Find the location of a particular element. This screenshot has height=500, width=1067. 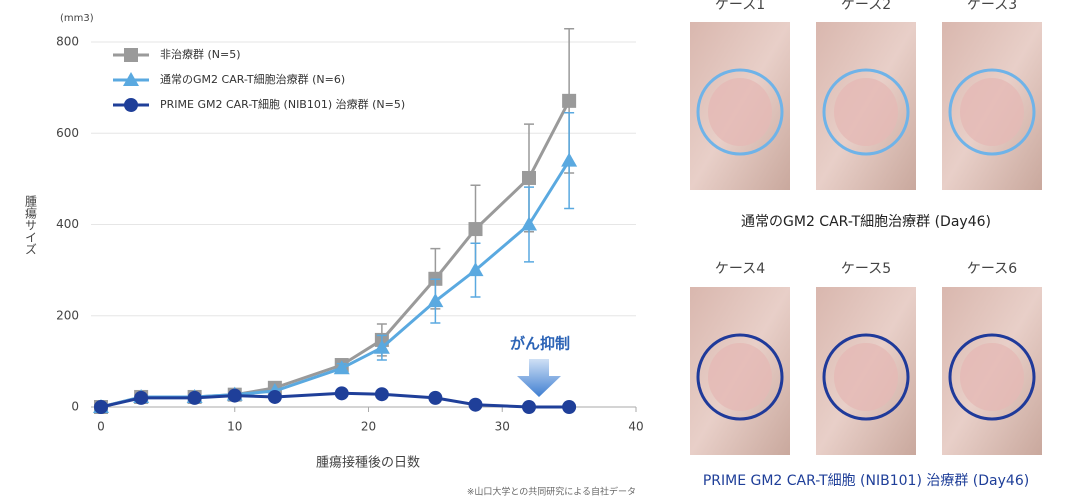

case-label: ケース6 is located at coordinates (992, 269).